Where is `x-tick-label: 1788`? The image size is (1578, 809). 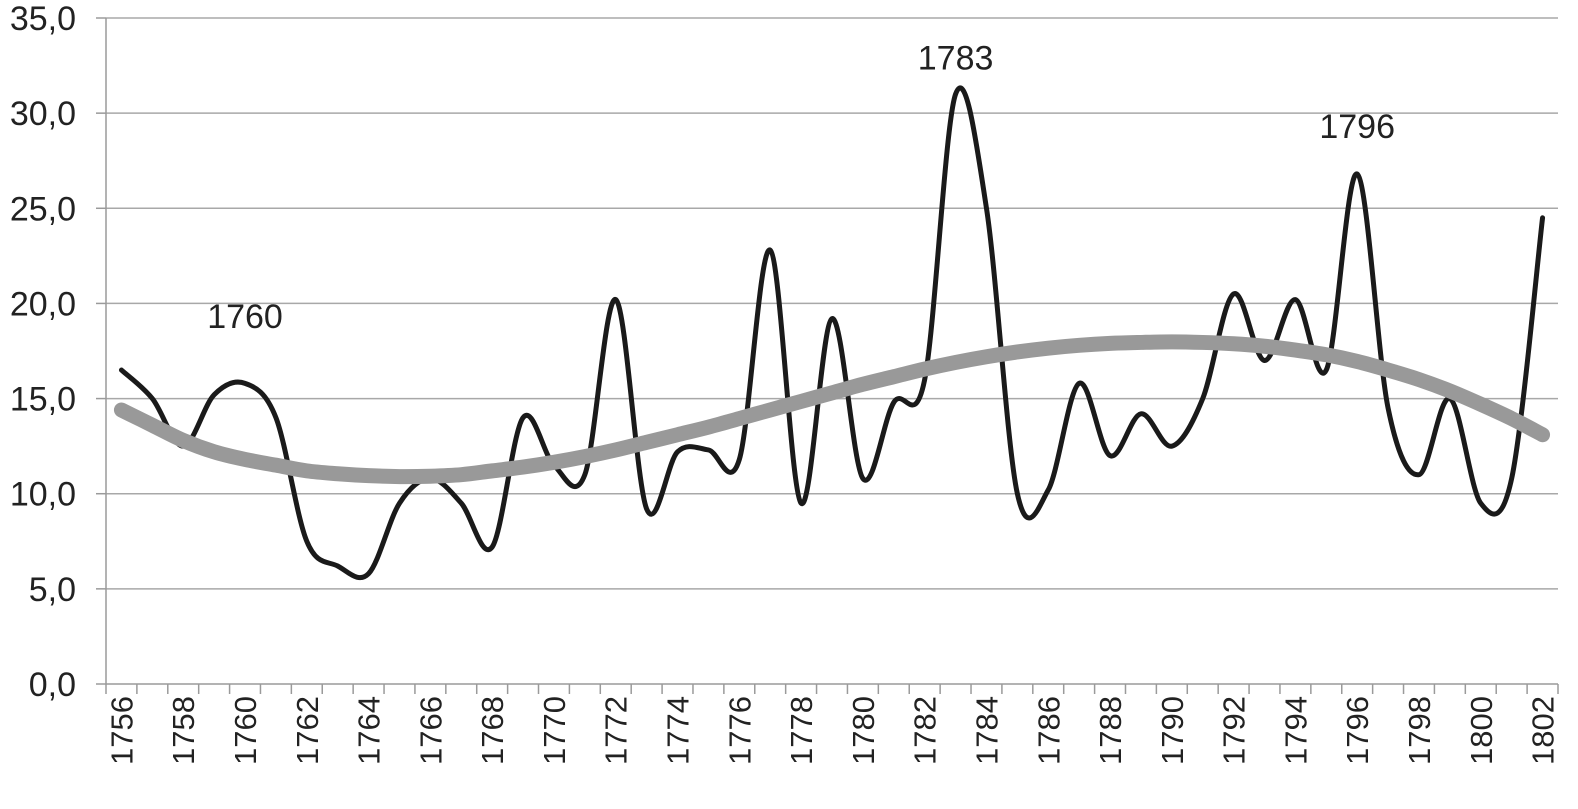
x-tick-label: 1788 is located at coordinates (1110, 730).